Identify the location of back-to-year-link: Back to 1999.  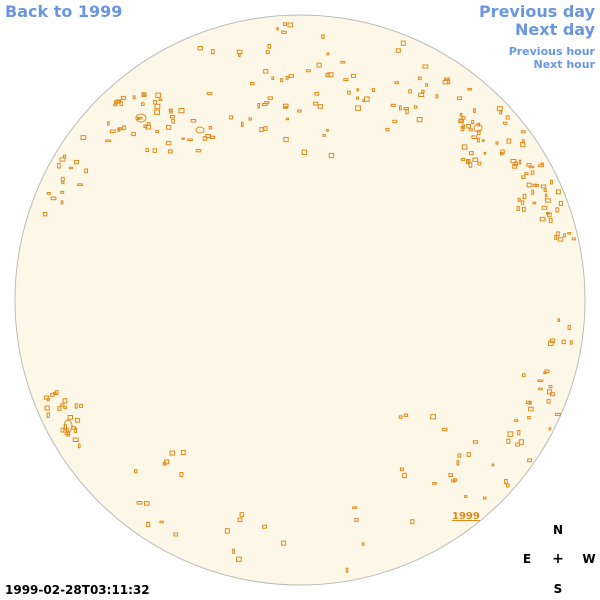
(64, 11).